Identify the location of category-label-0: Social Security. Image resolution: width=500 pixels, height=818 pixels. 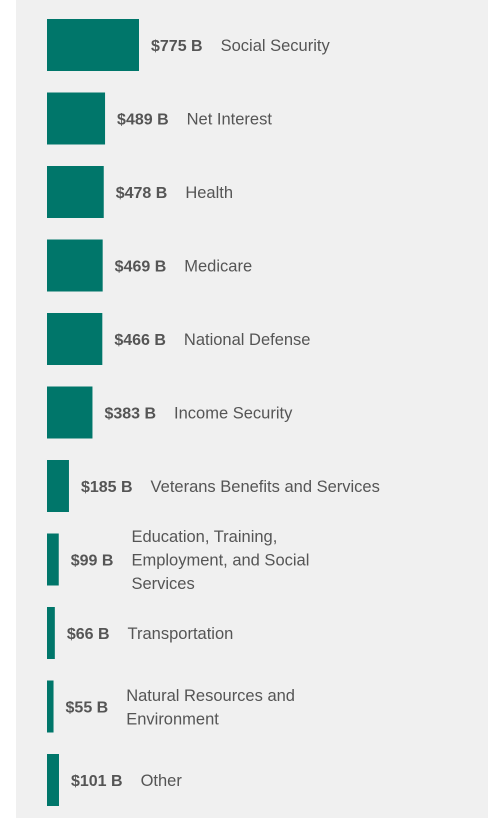
(276, 46).